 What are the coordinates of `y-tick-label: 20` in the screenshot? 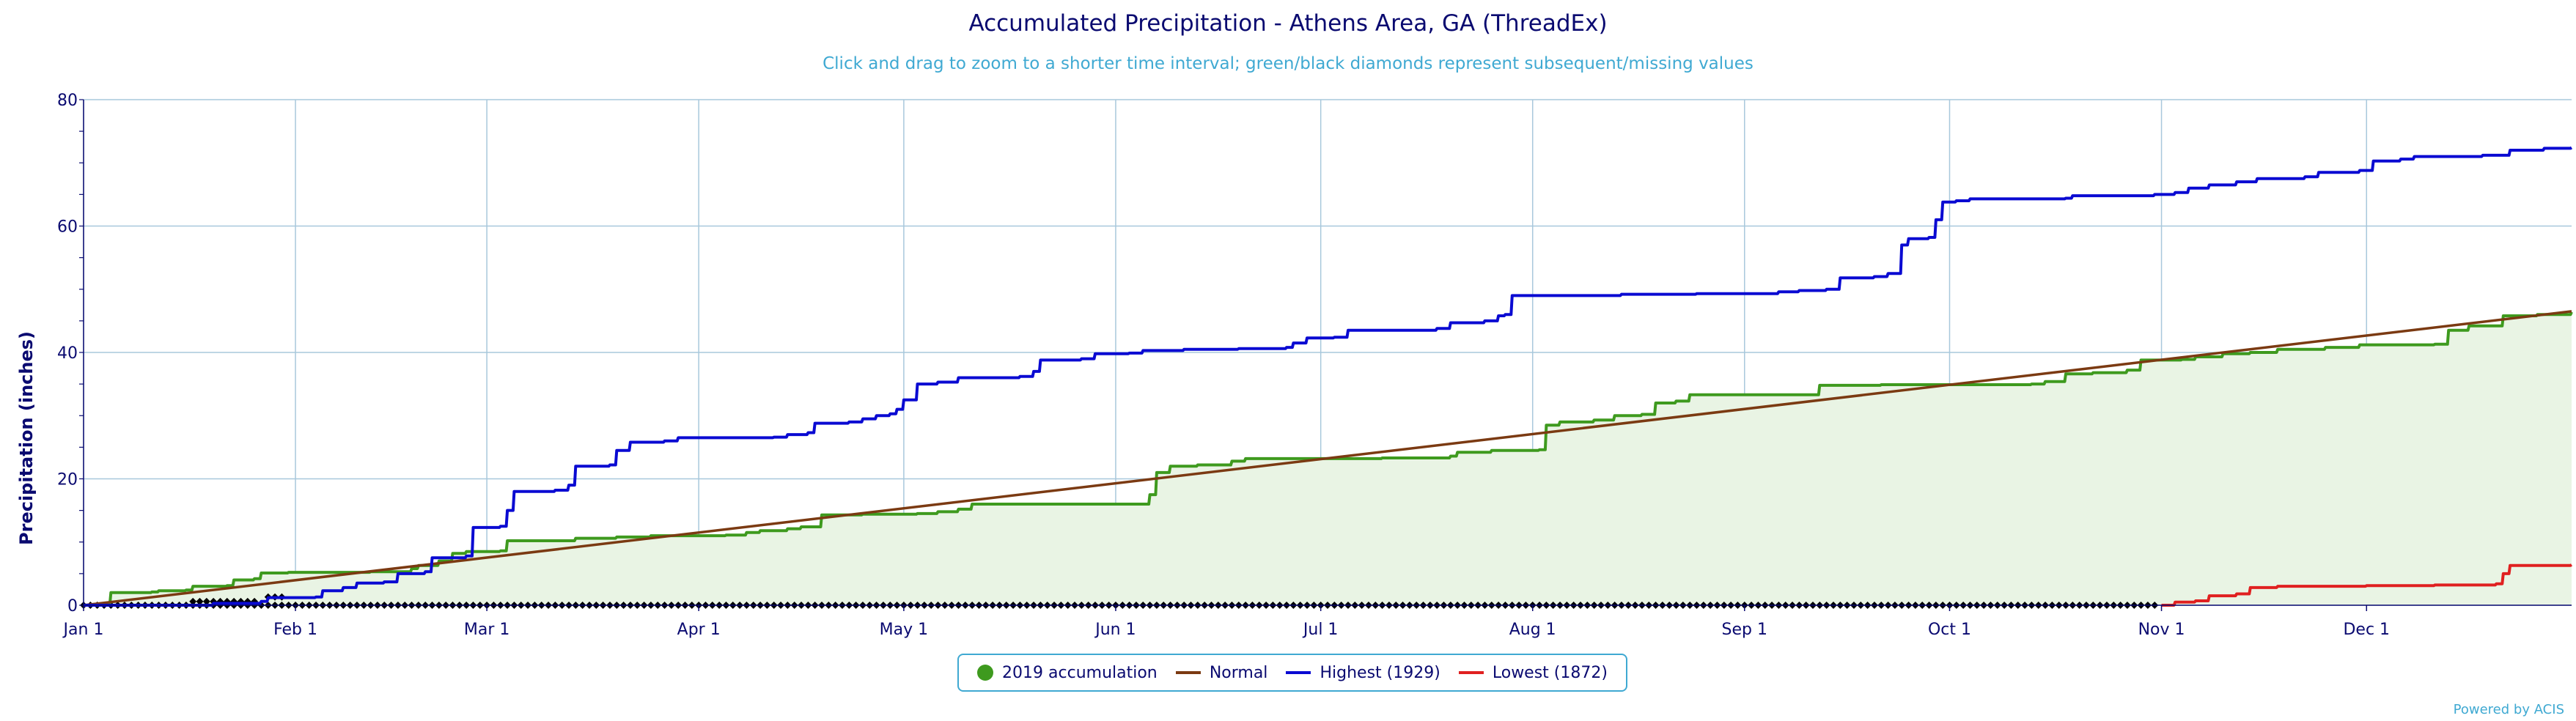 It's located at (67, 480).